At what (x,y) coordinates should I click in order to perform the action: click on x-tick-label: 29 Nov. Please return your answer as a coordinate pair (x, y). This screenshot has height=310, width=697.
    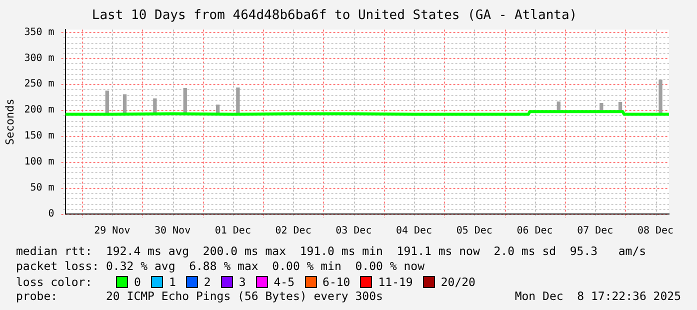
    Looking at the image, I should click on (112, 231).